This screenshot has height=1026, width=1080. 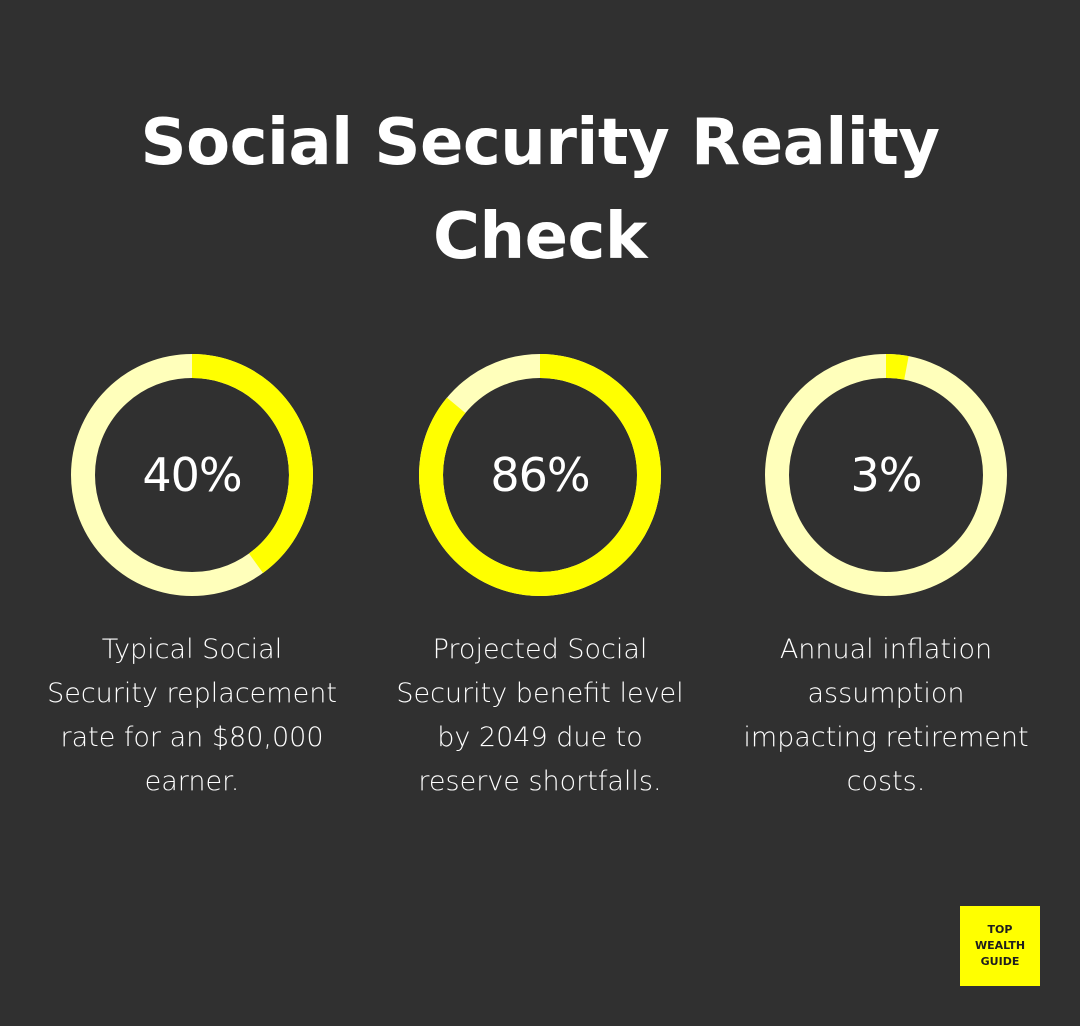 I want to click on logo-line: TOP, so click(x=1000, y=929).